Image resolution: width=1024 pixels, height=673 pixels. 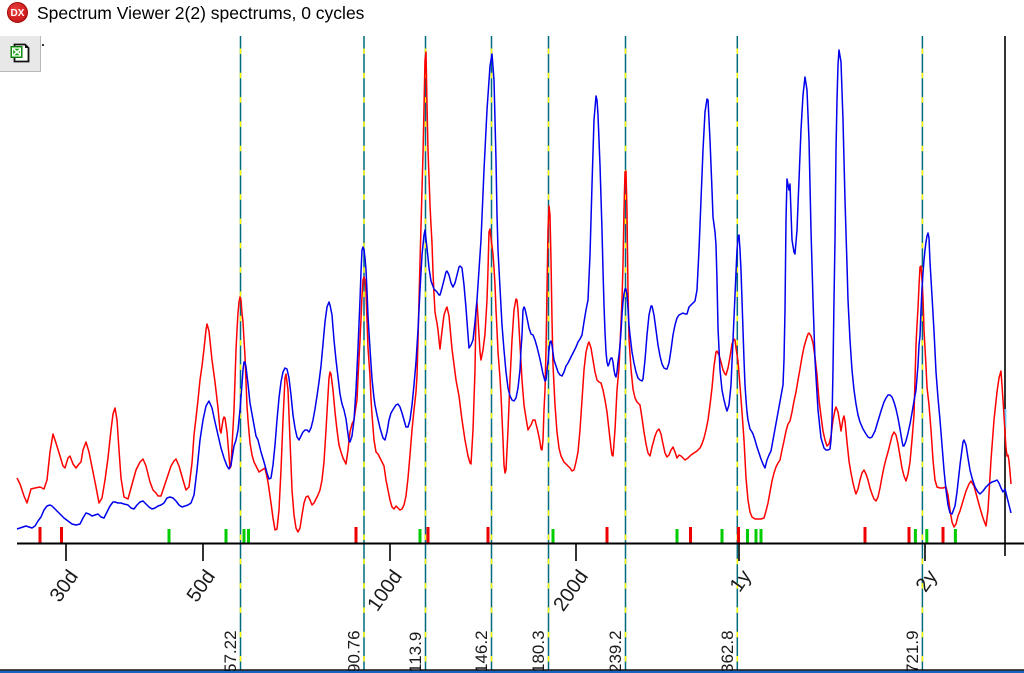 I want to click on svg-text: 113.9, so click(x=415, y=652).